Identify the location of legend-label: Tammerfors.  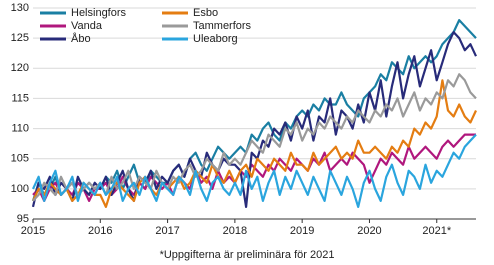
(222, 26).